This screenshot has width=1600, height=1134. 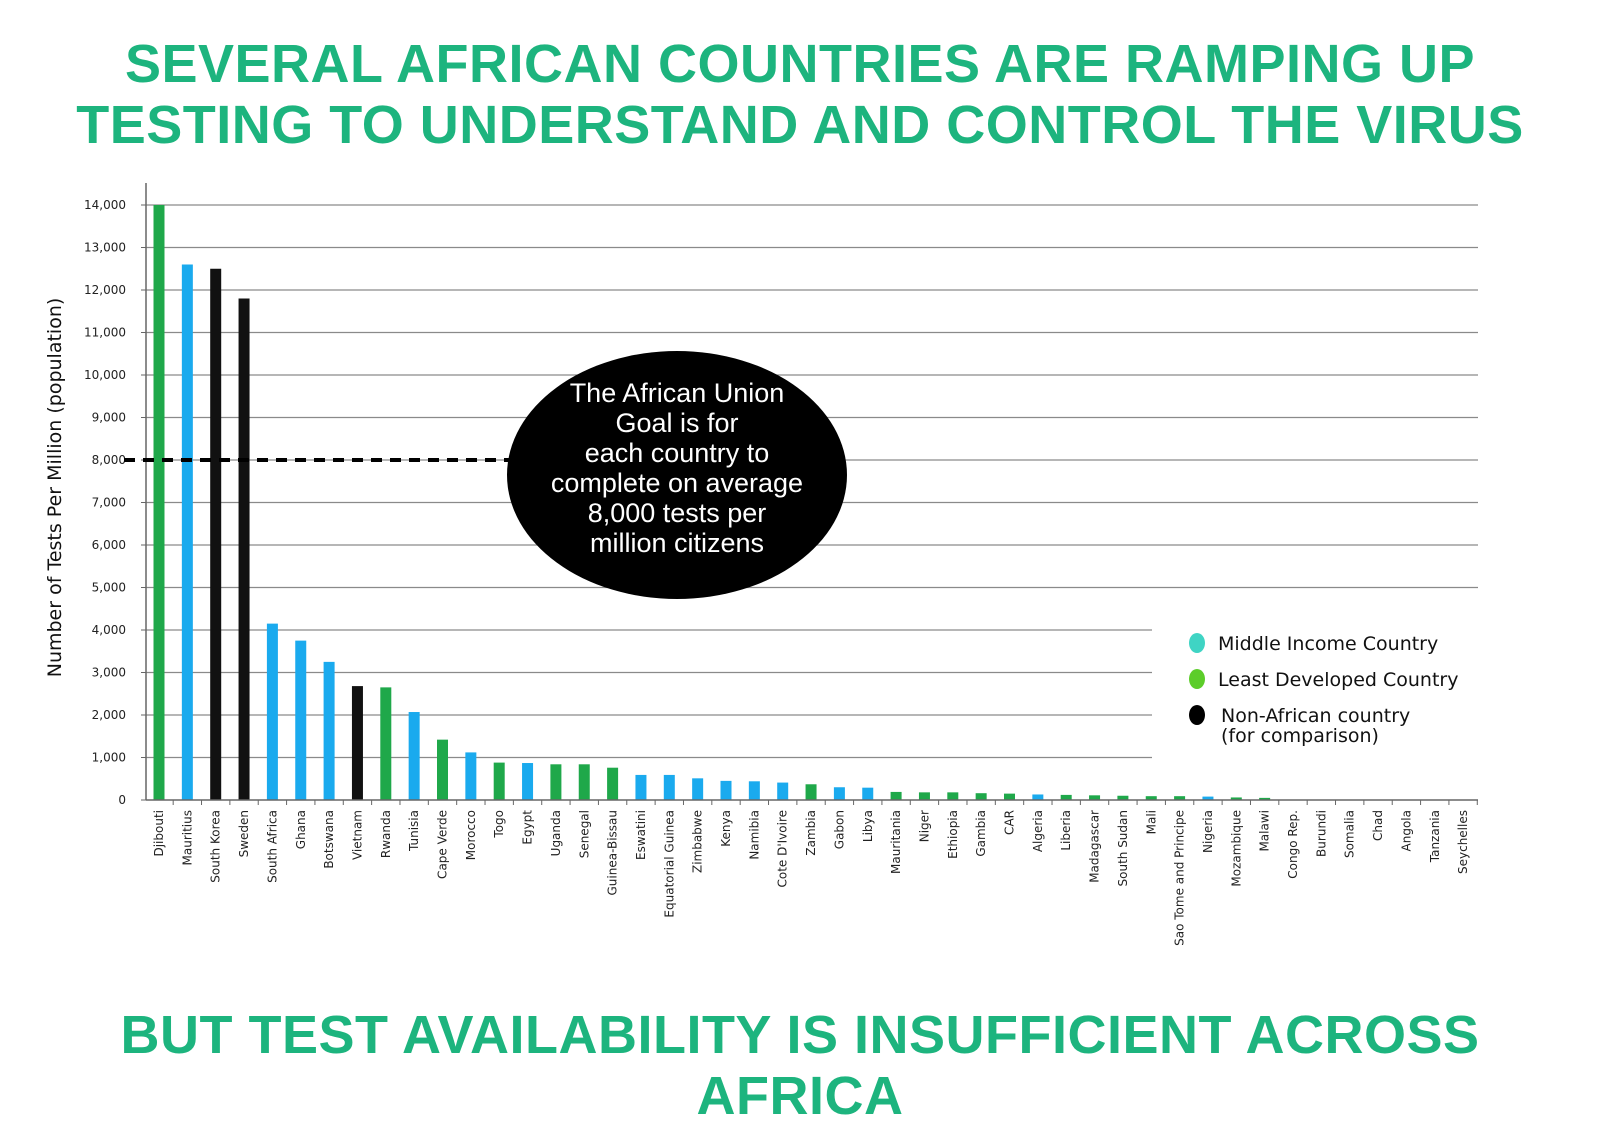 I want to click on x-tick-label: Seychelles, so click(x=1463, y=842).